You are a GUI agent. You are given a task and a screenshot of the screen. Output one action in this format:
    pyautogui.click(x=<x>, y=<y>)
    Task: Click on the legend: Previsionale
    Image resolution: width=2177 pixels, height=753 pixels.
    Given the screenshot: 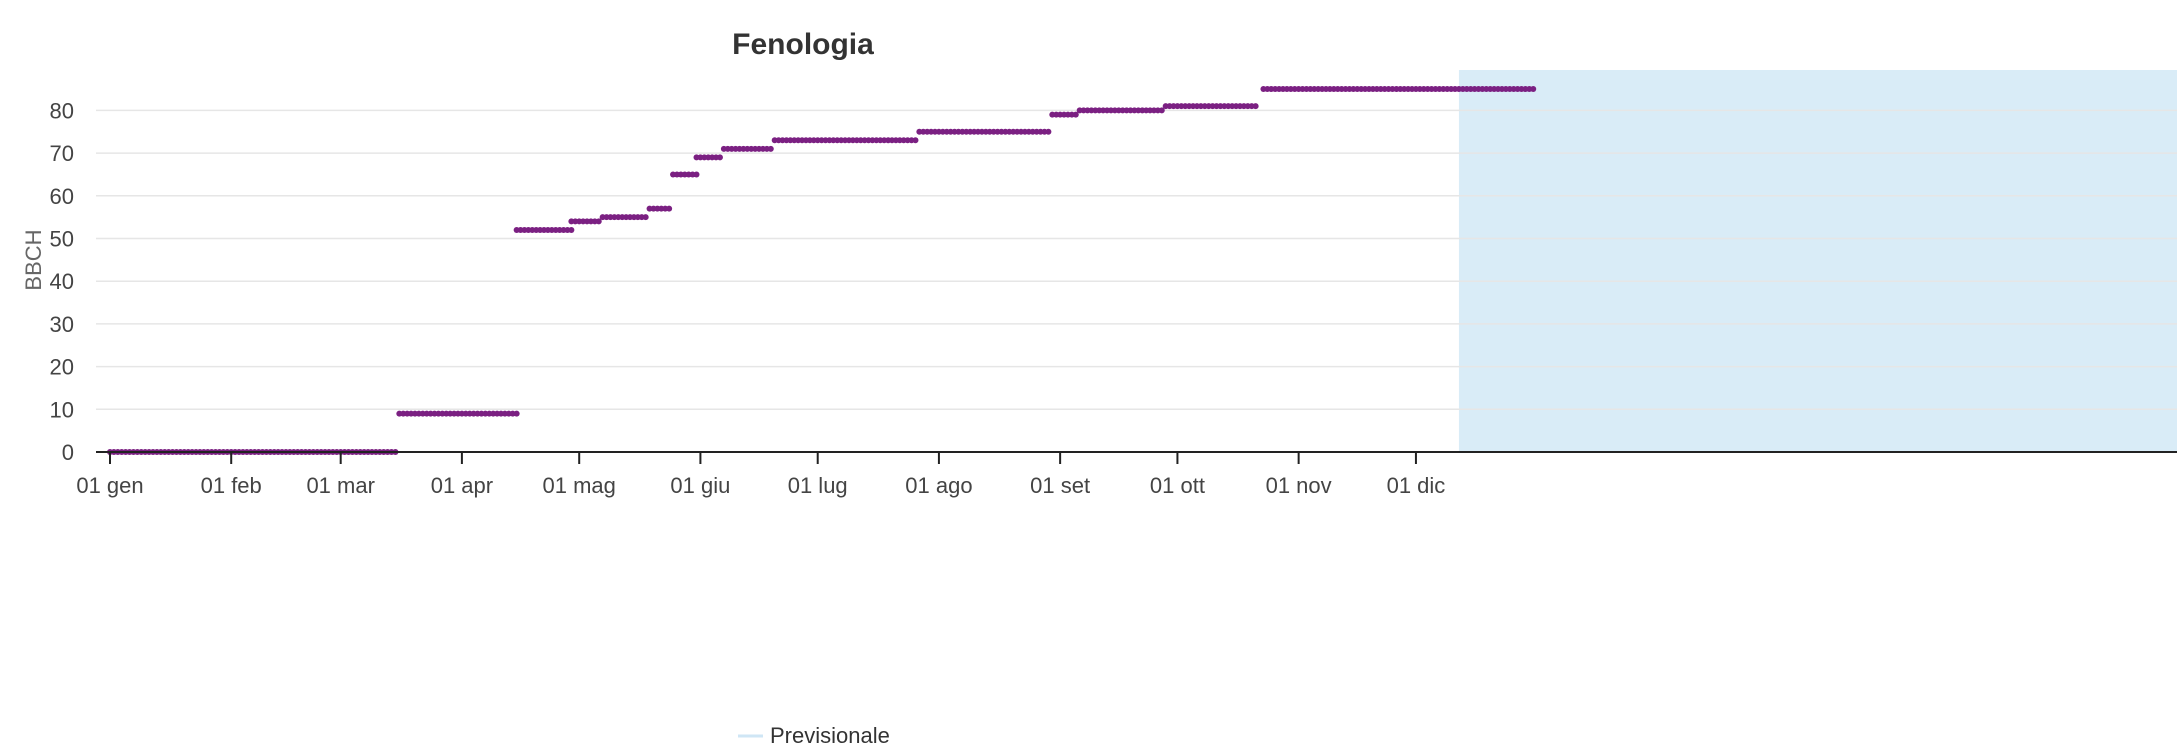 What is the action you would take?
    pyautogui.click(x=814, y=735)
    